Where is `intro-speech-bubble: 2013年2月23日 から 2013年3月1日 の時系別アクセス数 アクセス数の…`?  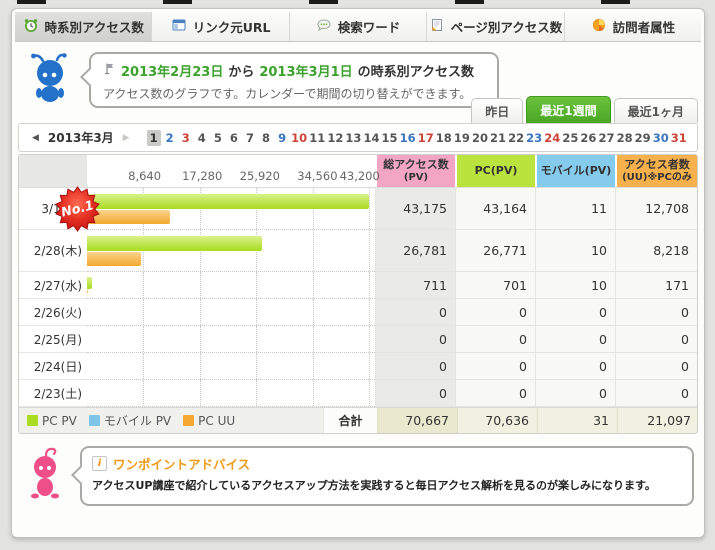
intro-speech-bubble: 2013年2月23日 から 2013年3月1日 の時系別アクセス数 アクセス数の… is located at coordinates (289, 80).